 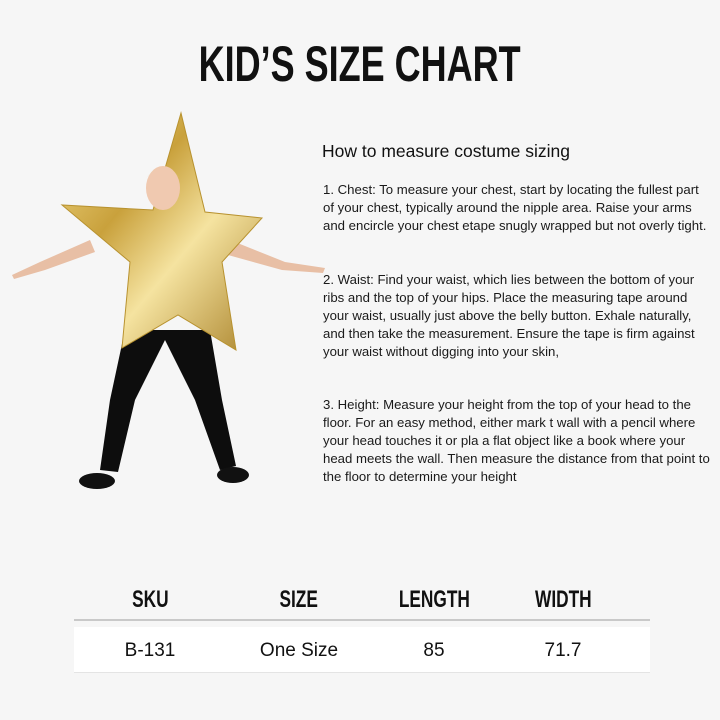 I want to click on cell-width: 71.7, so click(x=563, y=650).